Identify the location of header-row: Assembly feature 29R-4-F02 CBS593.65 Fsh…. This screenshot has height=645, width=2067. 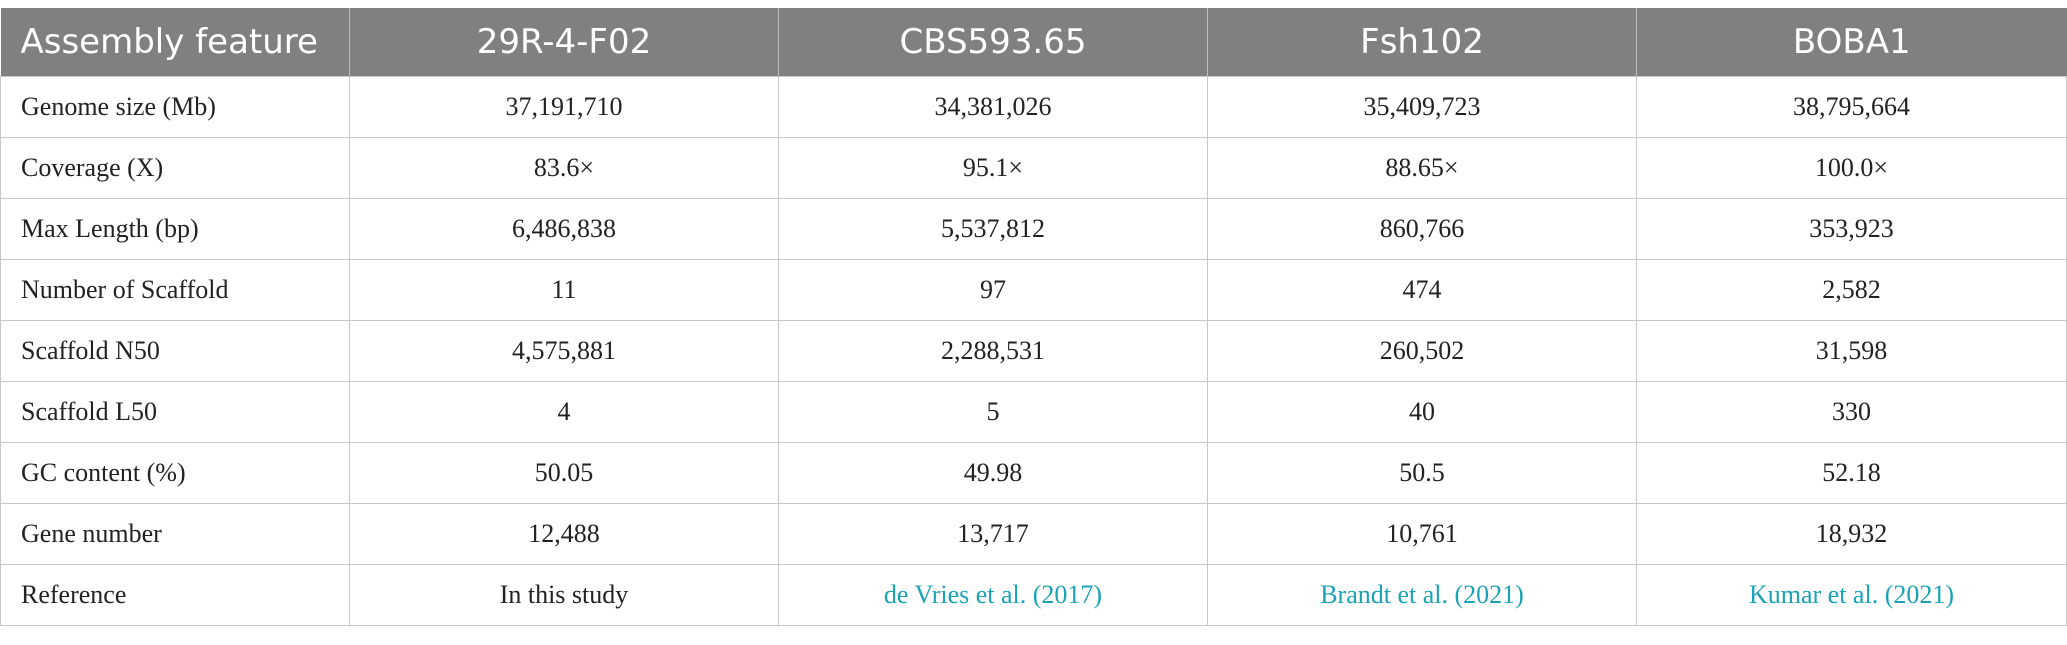
(1033, 42).